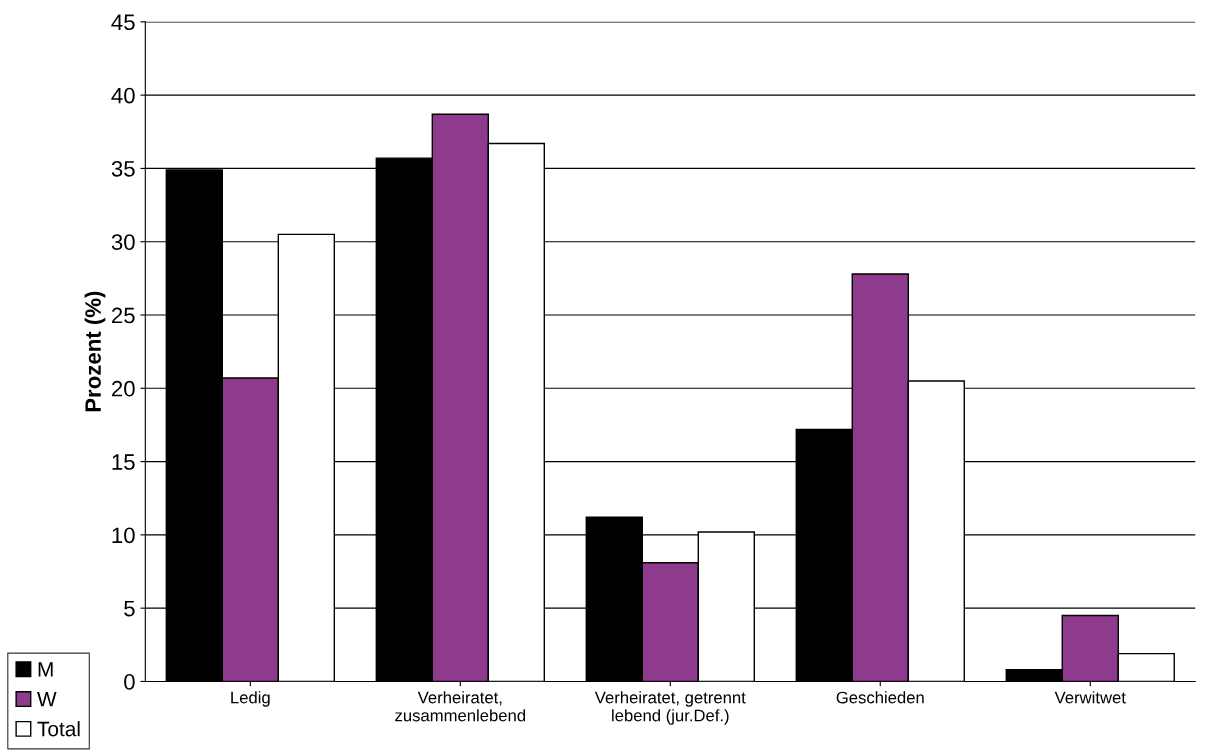 The width and height of the screenshot is (1211, 753). What do you see at coordinates (123, 95) in the screenshot?
I see `y-tick-label: 40` at bounding box center [123, 95].